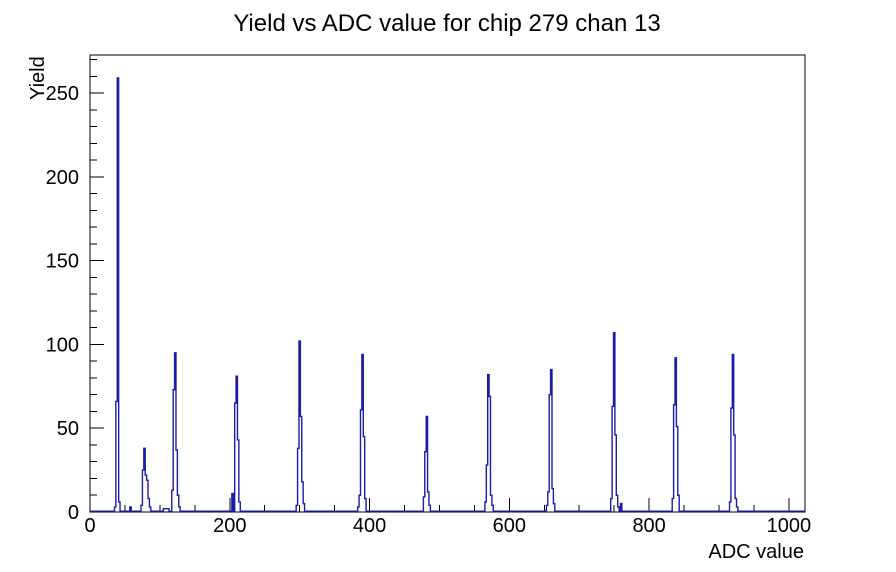 The image size is (896, 572). Describe the element at coordinates (229, 526) in the screenshot. I see `x-tick-label: 200` at that location.